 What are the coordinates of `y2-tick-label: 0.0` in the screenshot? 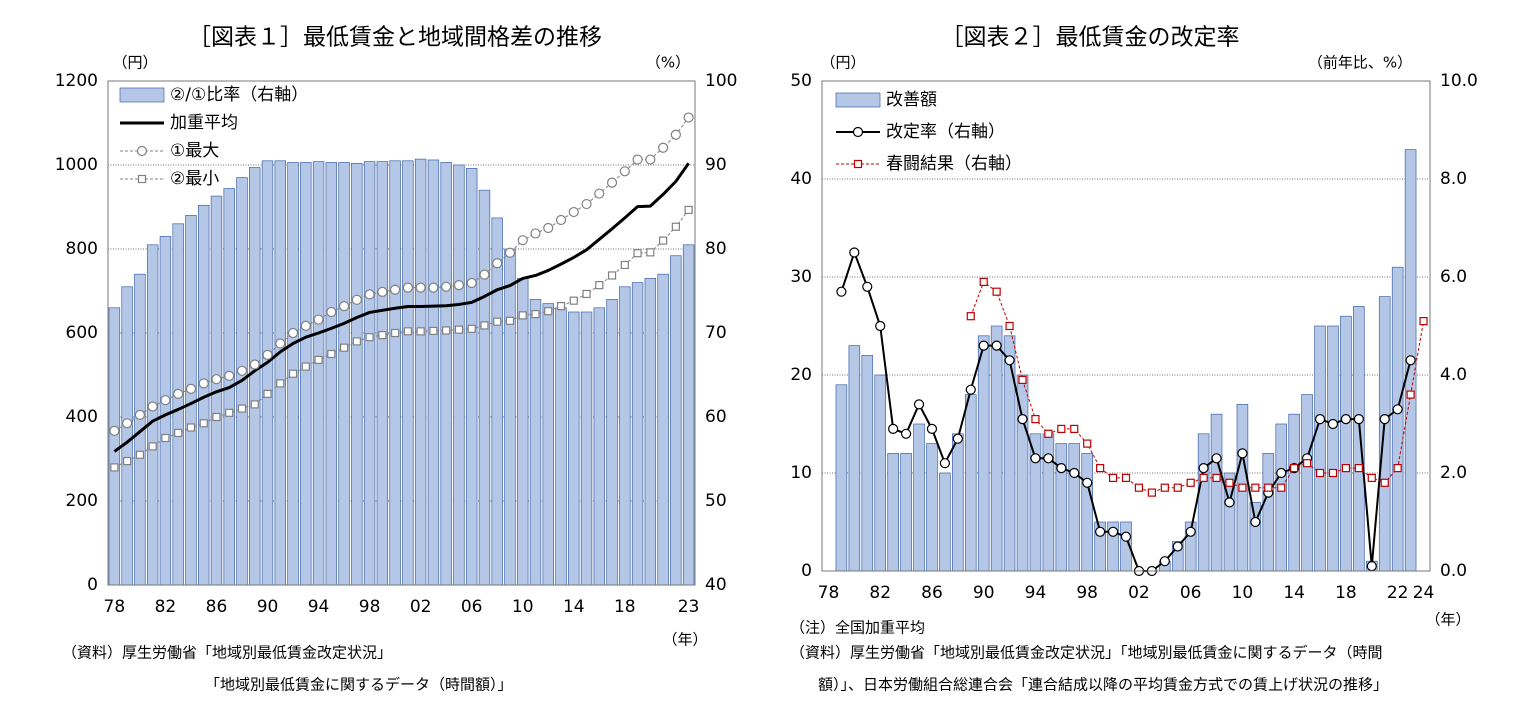 It's located at (1453, 571).